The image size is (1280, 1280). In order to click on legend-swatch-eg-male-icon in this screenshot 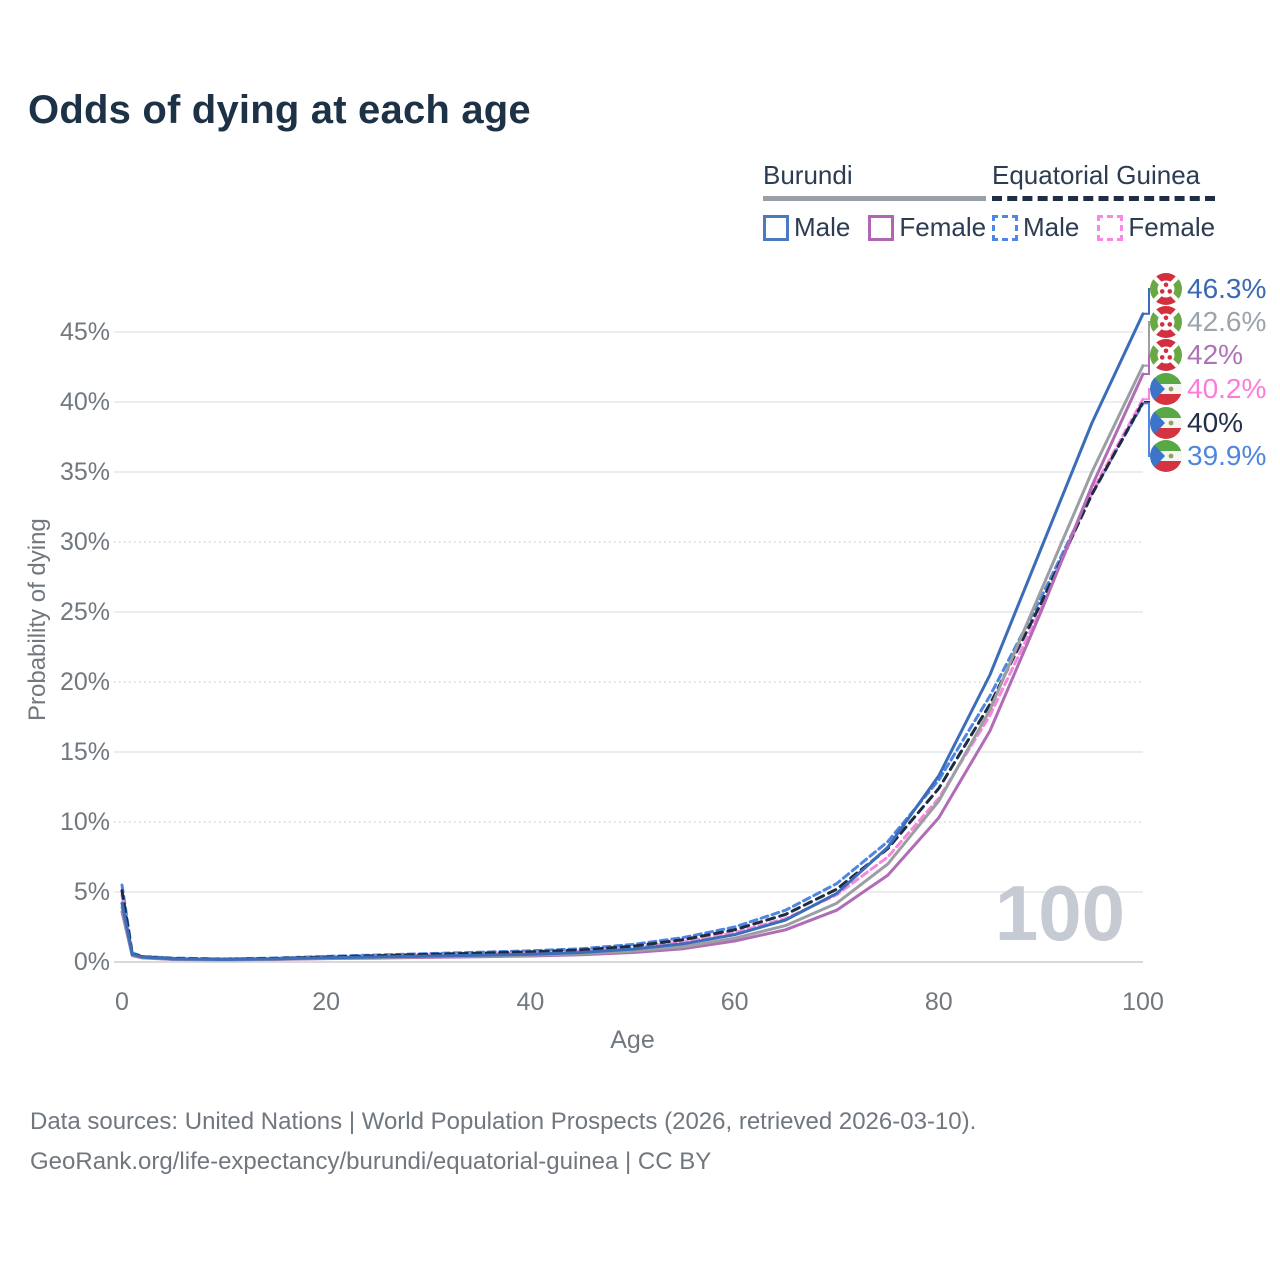, I will do `click(1005, 227)`.